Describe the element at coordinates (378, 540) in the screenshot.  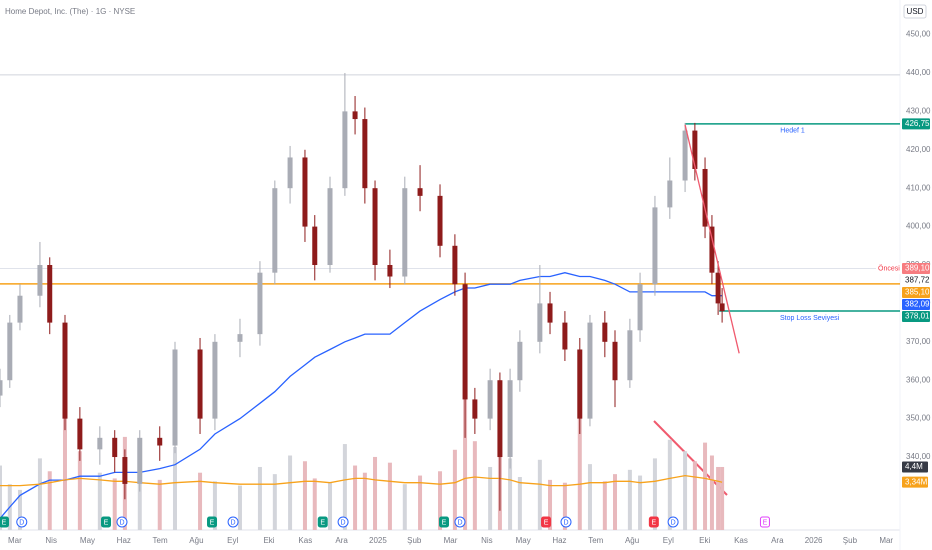
I see `x-tick-label: 2025` at that location.